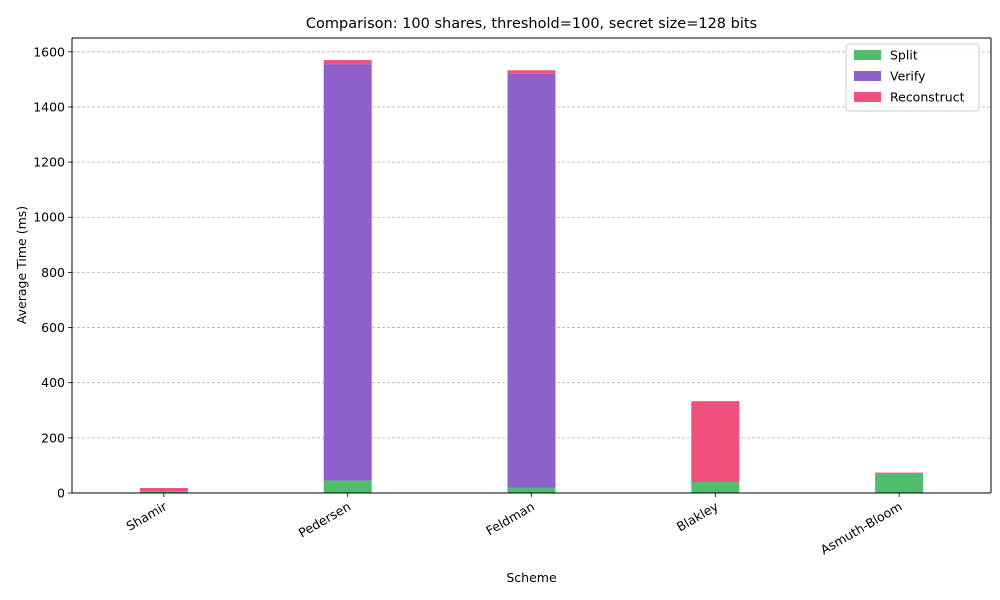 This screenshot has width=1000, height=600. Describe the element at coordinates (715, 441) in the screenshot. I see `bar-reconstruct-blakley` at that location.